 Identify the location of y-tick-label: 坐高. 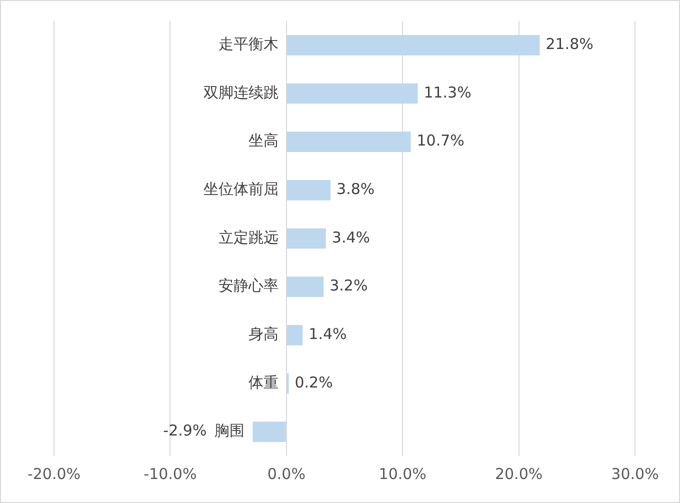
(263, 141).